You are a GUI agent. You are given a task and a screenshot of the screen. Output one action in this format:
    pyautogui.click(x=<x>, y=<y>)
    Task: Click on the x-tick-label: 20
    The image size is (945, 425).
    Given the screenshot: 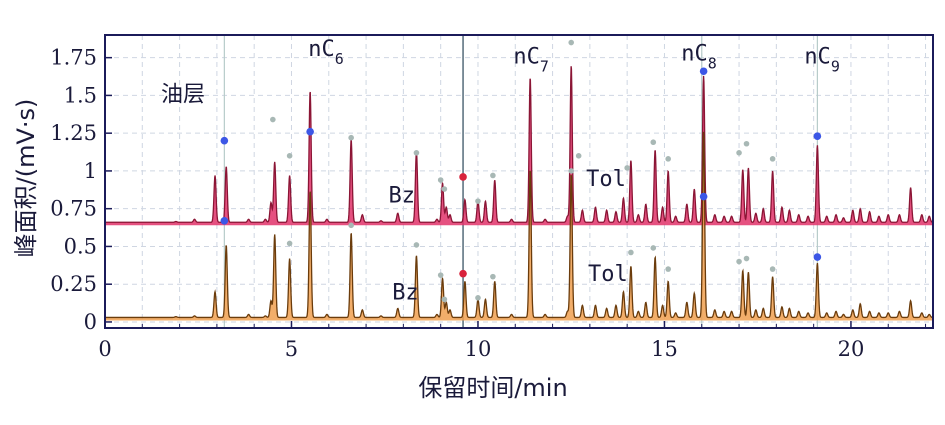 What is the action you would take?
    pyautogui.click(x=851, y=349)
    